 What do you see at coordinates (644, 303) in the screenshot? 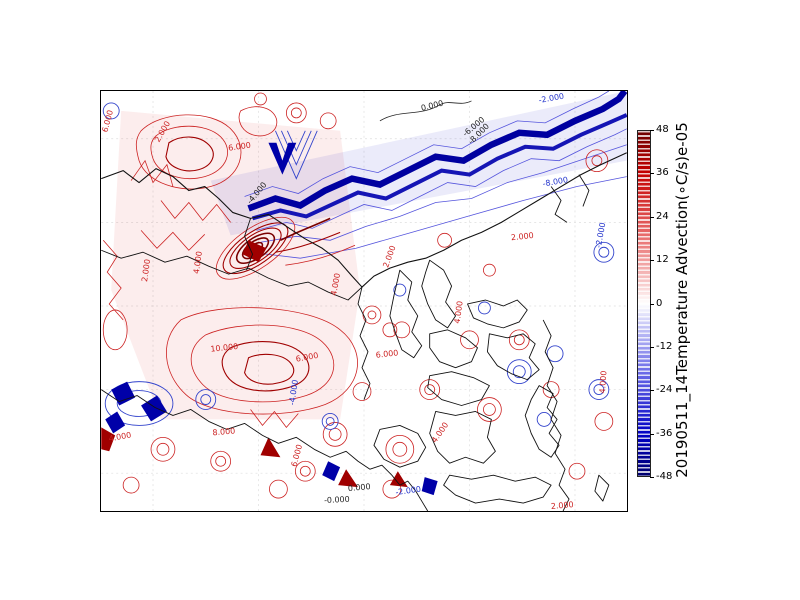
I see `colorbar` at bounding box center [644, 303].